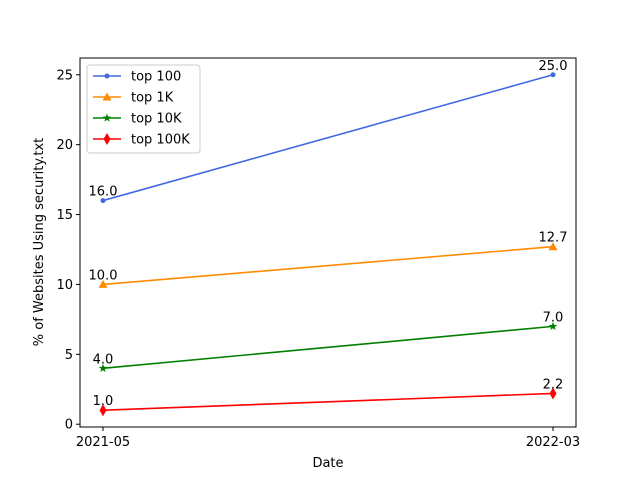 The width and height of the screenshot is (640, 480). I want to click on x-tick-label: 2022-03, so click(553, 442).